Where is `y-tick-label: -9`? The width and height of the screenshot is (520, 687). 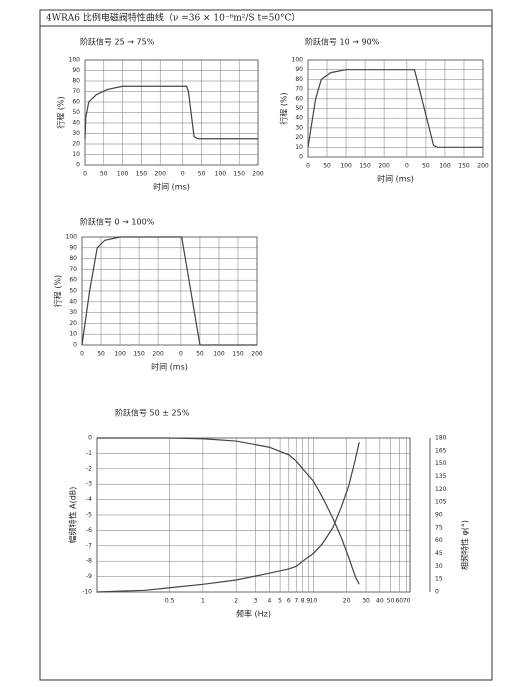
y-tick-label: -9 is located at coordinates (89, 576).